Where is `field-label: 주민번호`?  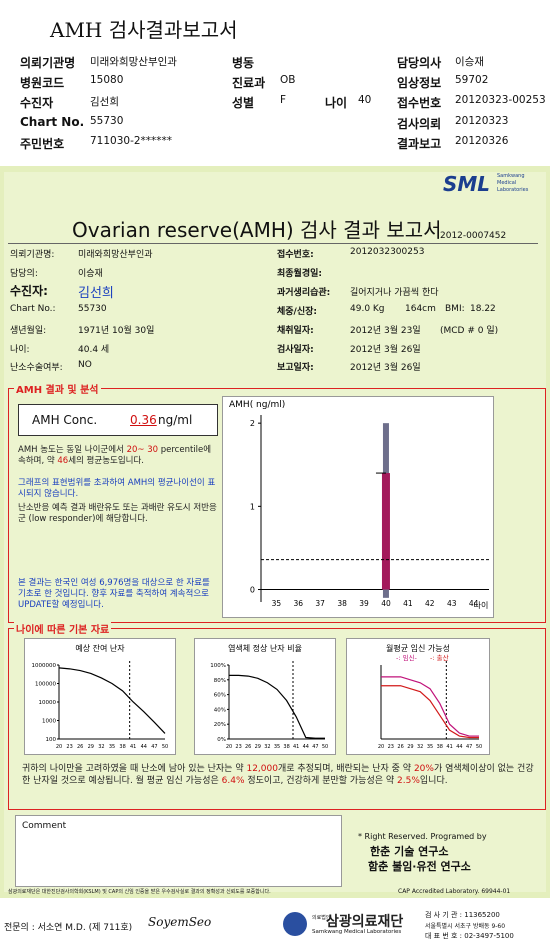 field-label: 주민번호 is located at coordinates (42, 144).